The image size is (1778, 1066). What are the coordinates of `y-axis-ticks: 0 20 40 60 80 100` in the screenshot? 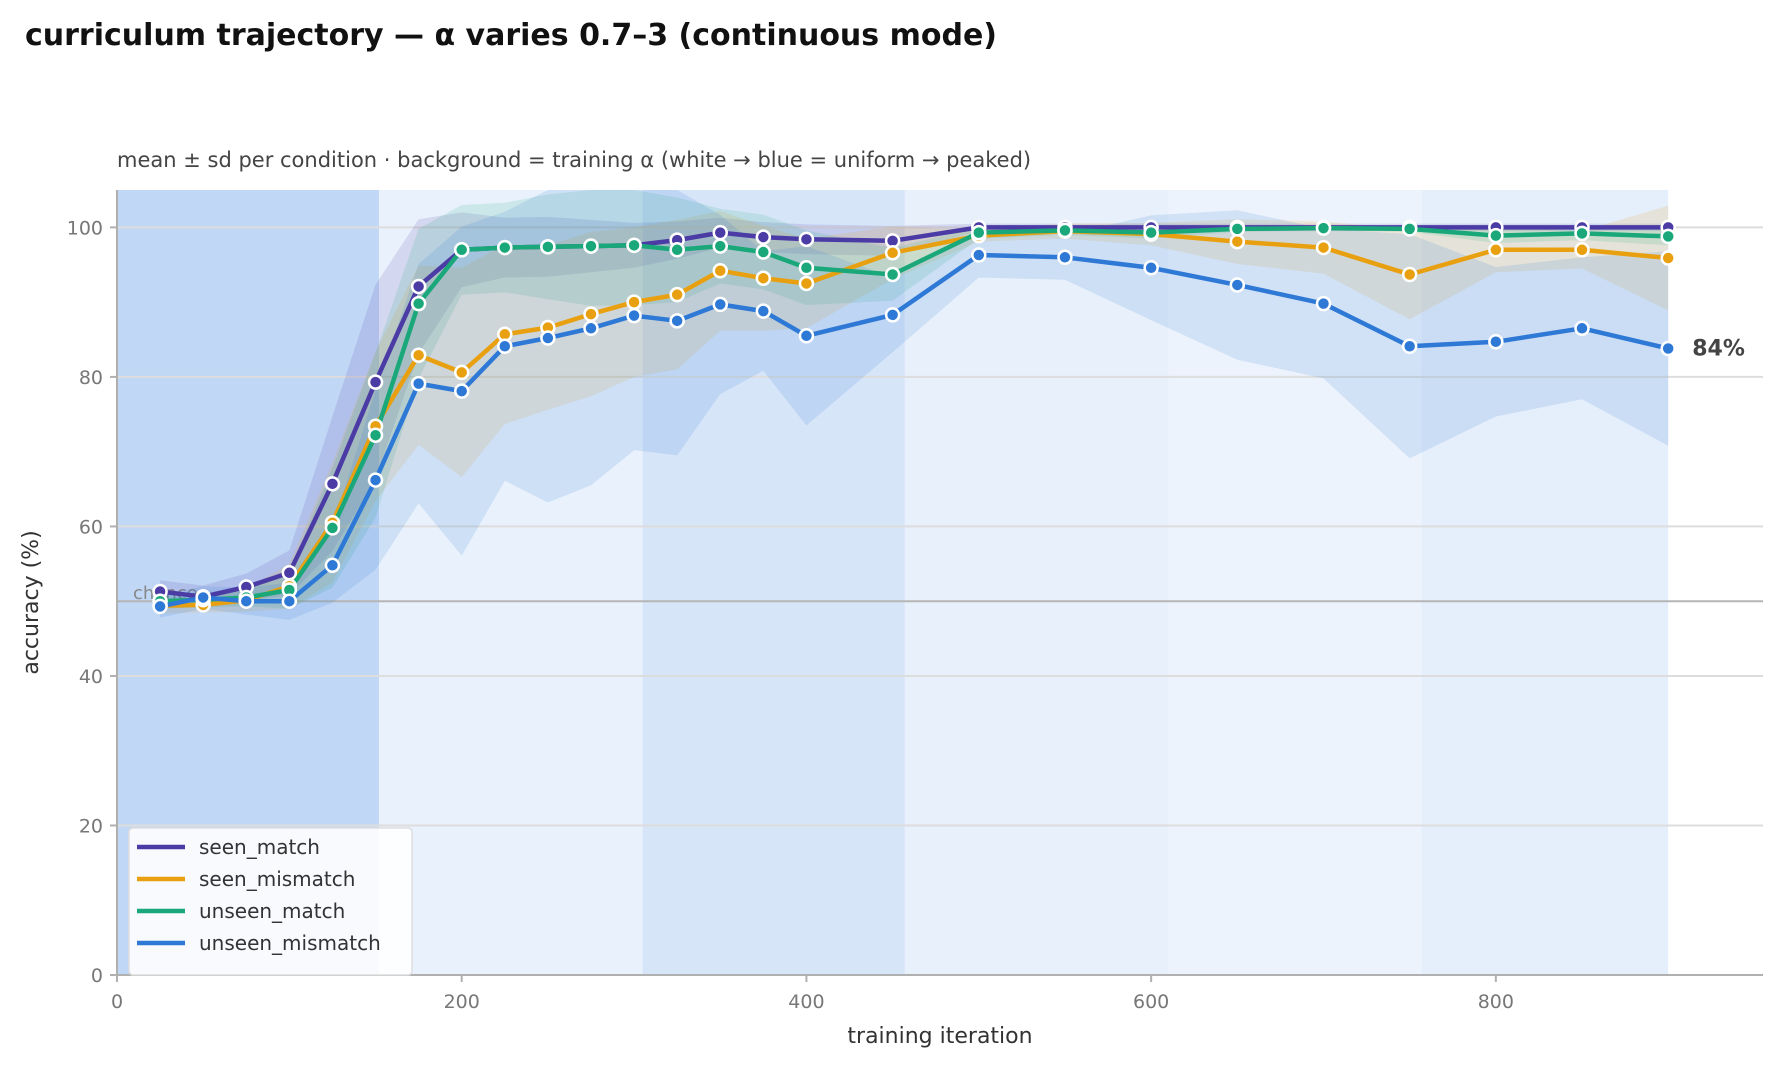 It's located at (92, 602).